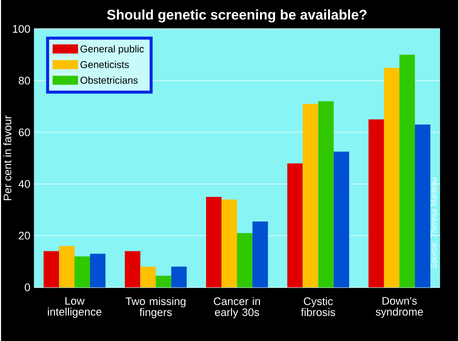 This screenshot has width=458, height=341. Describe the element at coordinates (24, 236) in the screenshot. I see `y-tick-label: 20` at that location.